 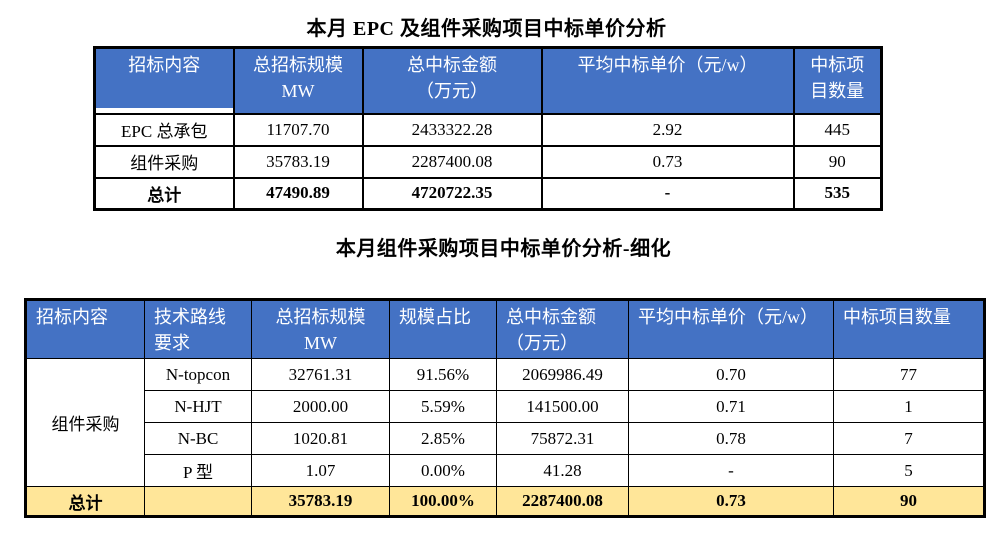 I want to click on cell-tech-label: P 型, so click(x=198, y=470).